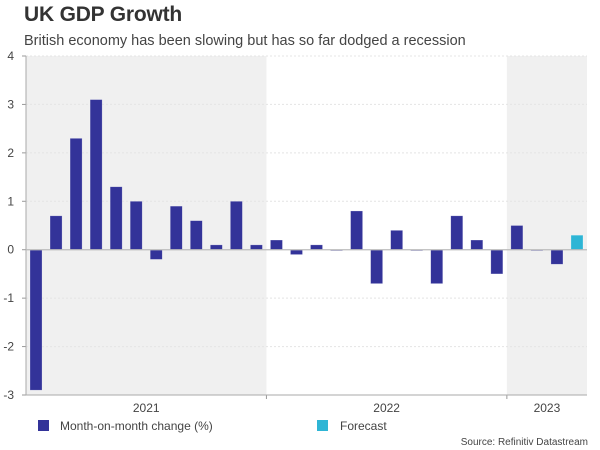  What do you see at coordinates (146, 408) in the screenshot?
I see `x-tick-label-2021: 2021` at bounding box center [146, 408].